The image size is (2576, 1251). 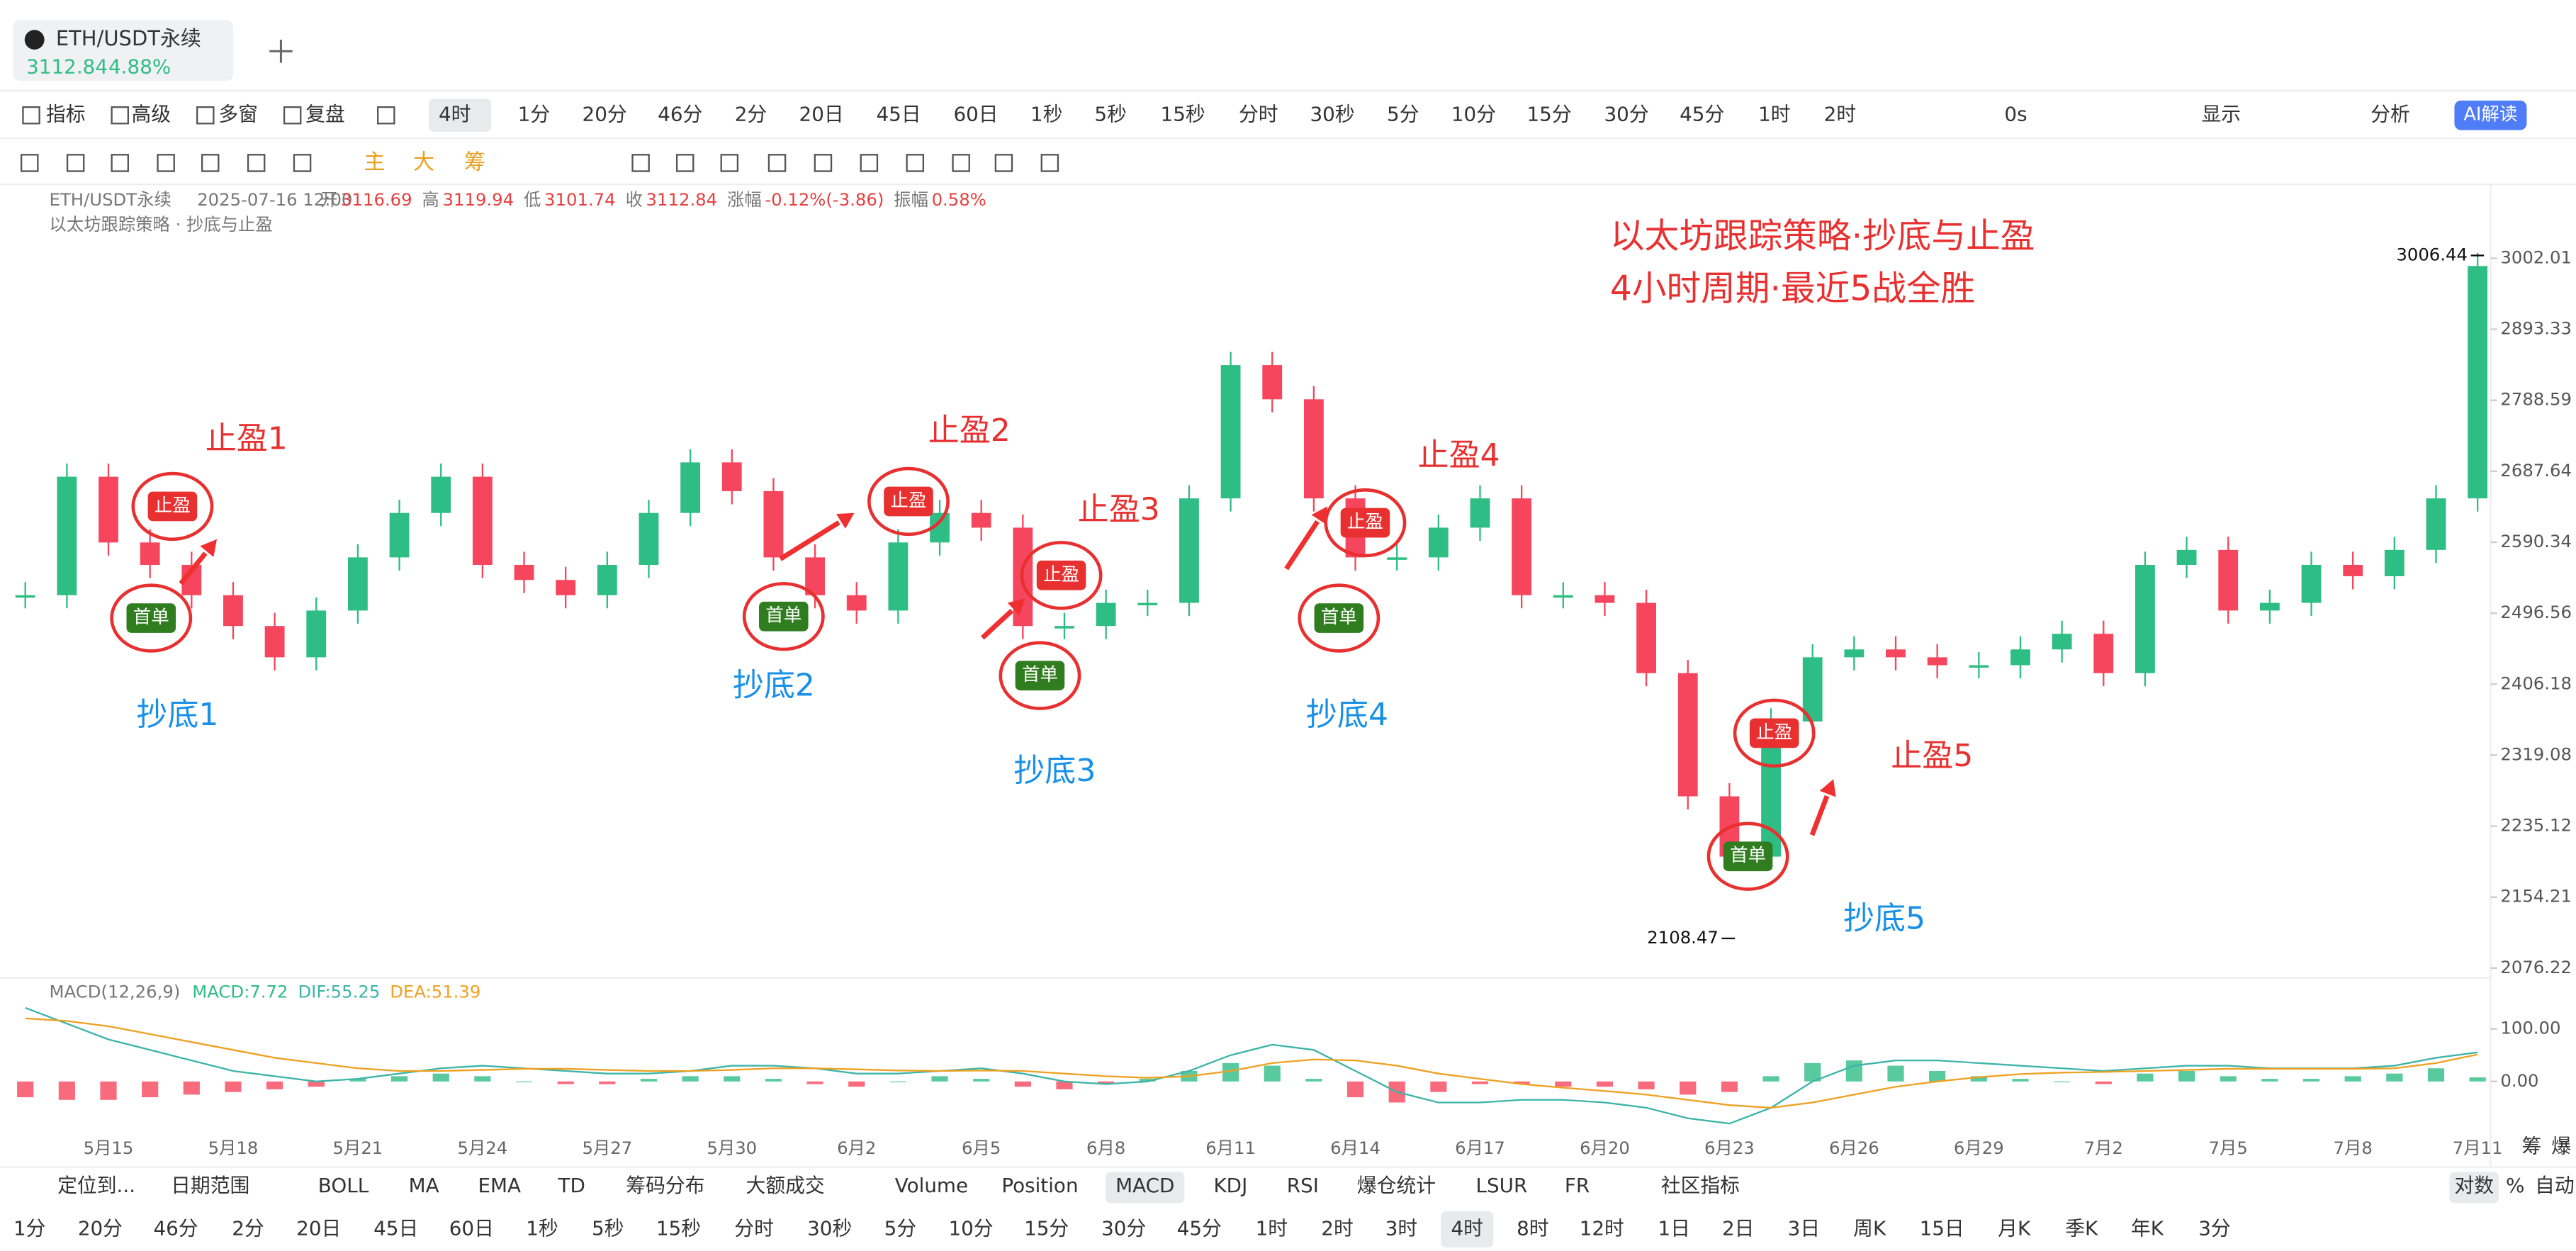 What do you see at coordinates (124, 51) in the screenshot?
I see `symbol-tab` at bounding box center [124, 51].